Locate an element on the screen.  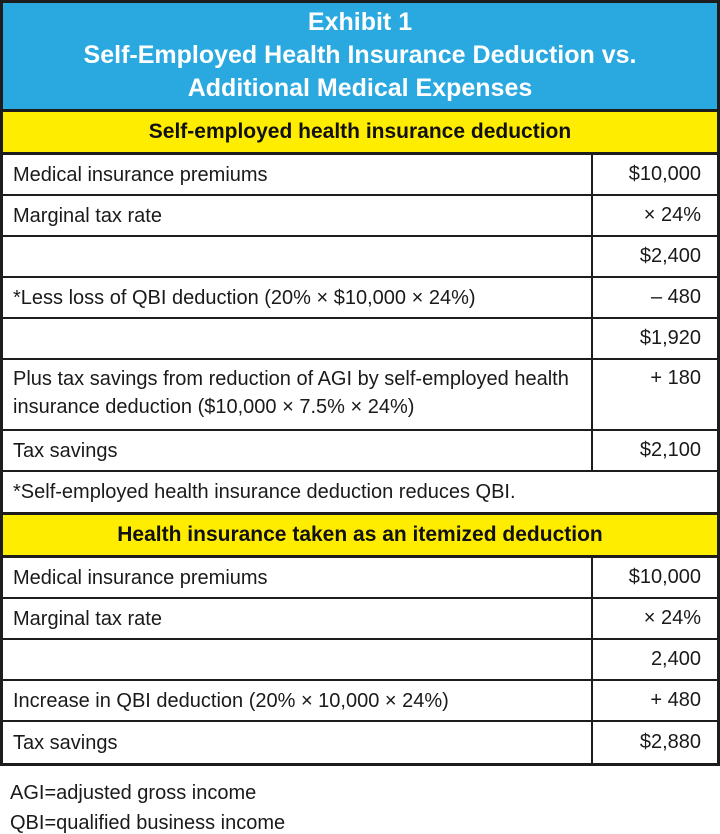
row-medical-premiums-itemized: Medical insurance premiums $10,000 is located at coordinates (360, 578).